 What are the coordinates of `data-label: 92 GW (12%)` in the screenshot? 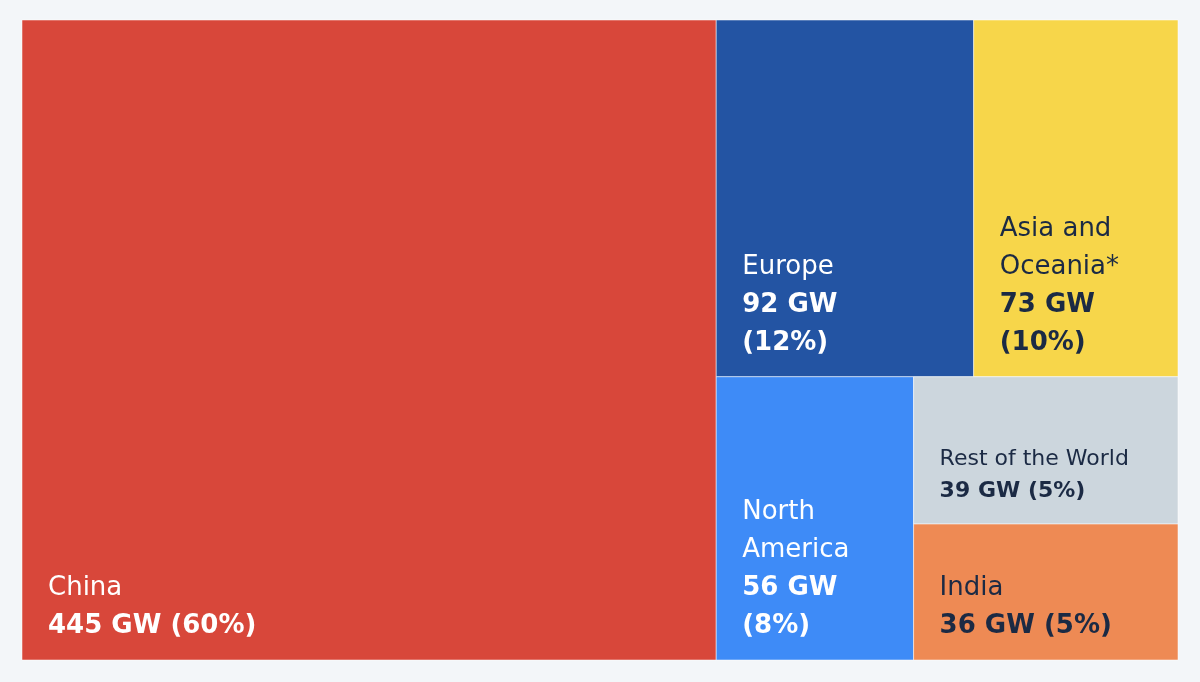 It's located at (790, 321).